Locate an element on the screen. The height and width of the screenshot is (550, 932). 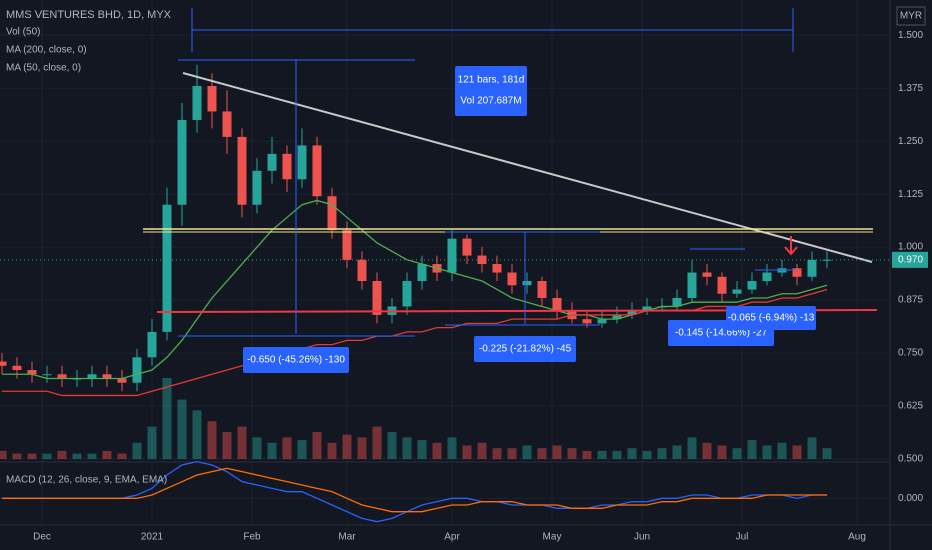
x-tick-label: May is located at coordinates (552, 537).